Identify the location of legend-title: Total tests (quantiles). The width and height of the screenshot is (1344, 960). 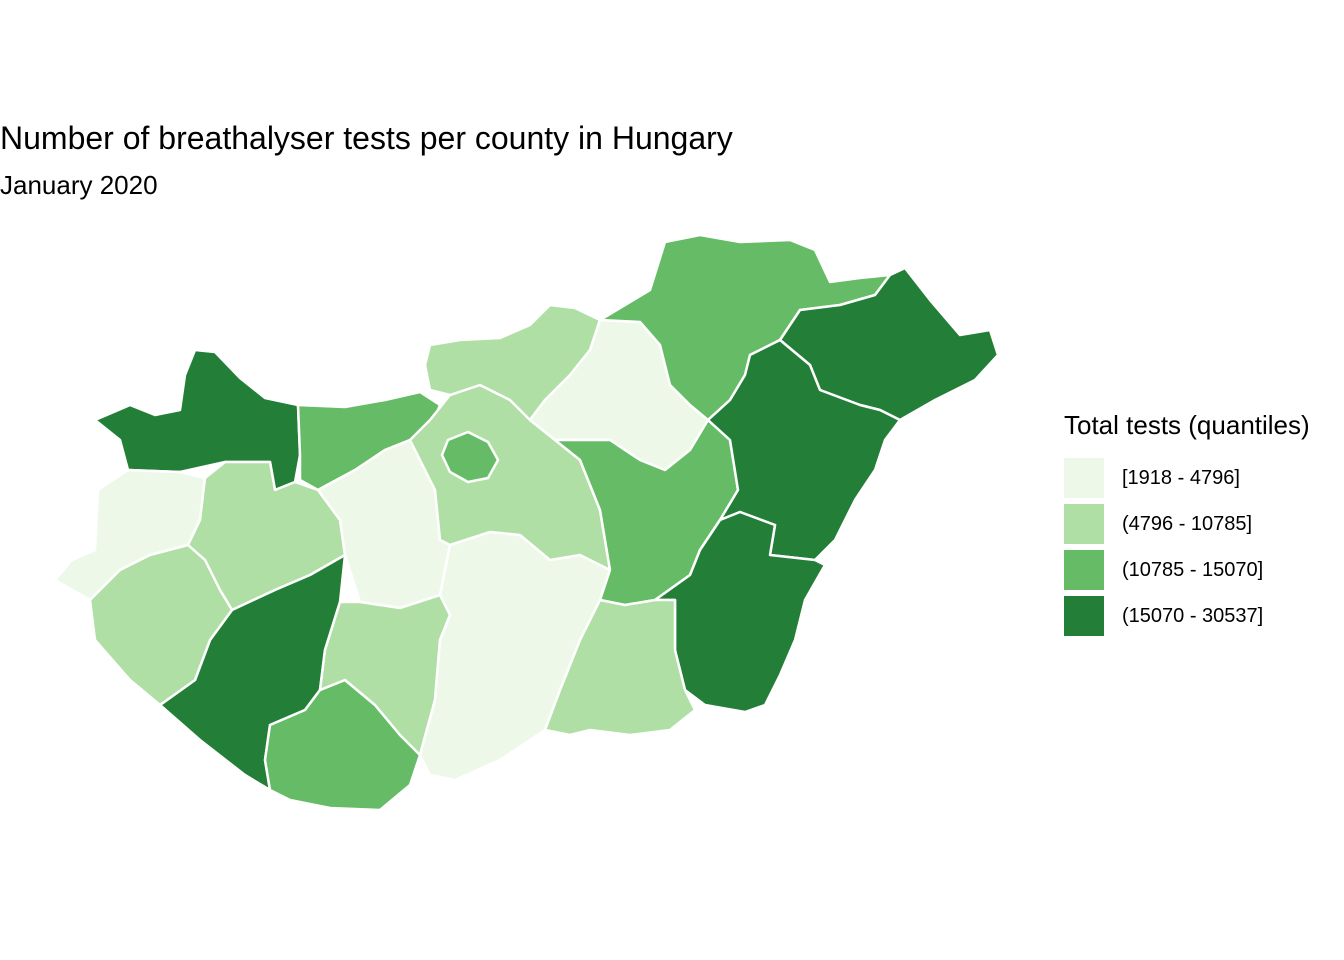
(1187, 425).